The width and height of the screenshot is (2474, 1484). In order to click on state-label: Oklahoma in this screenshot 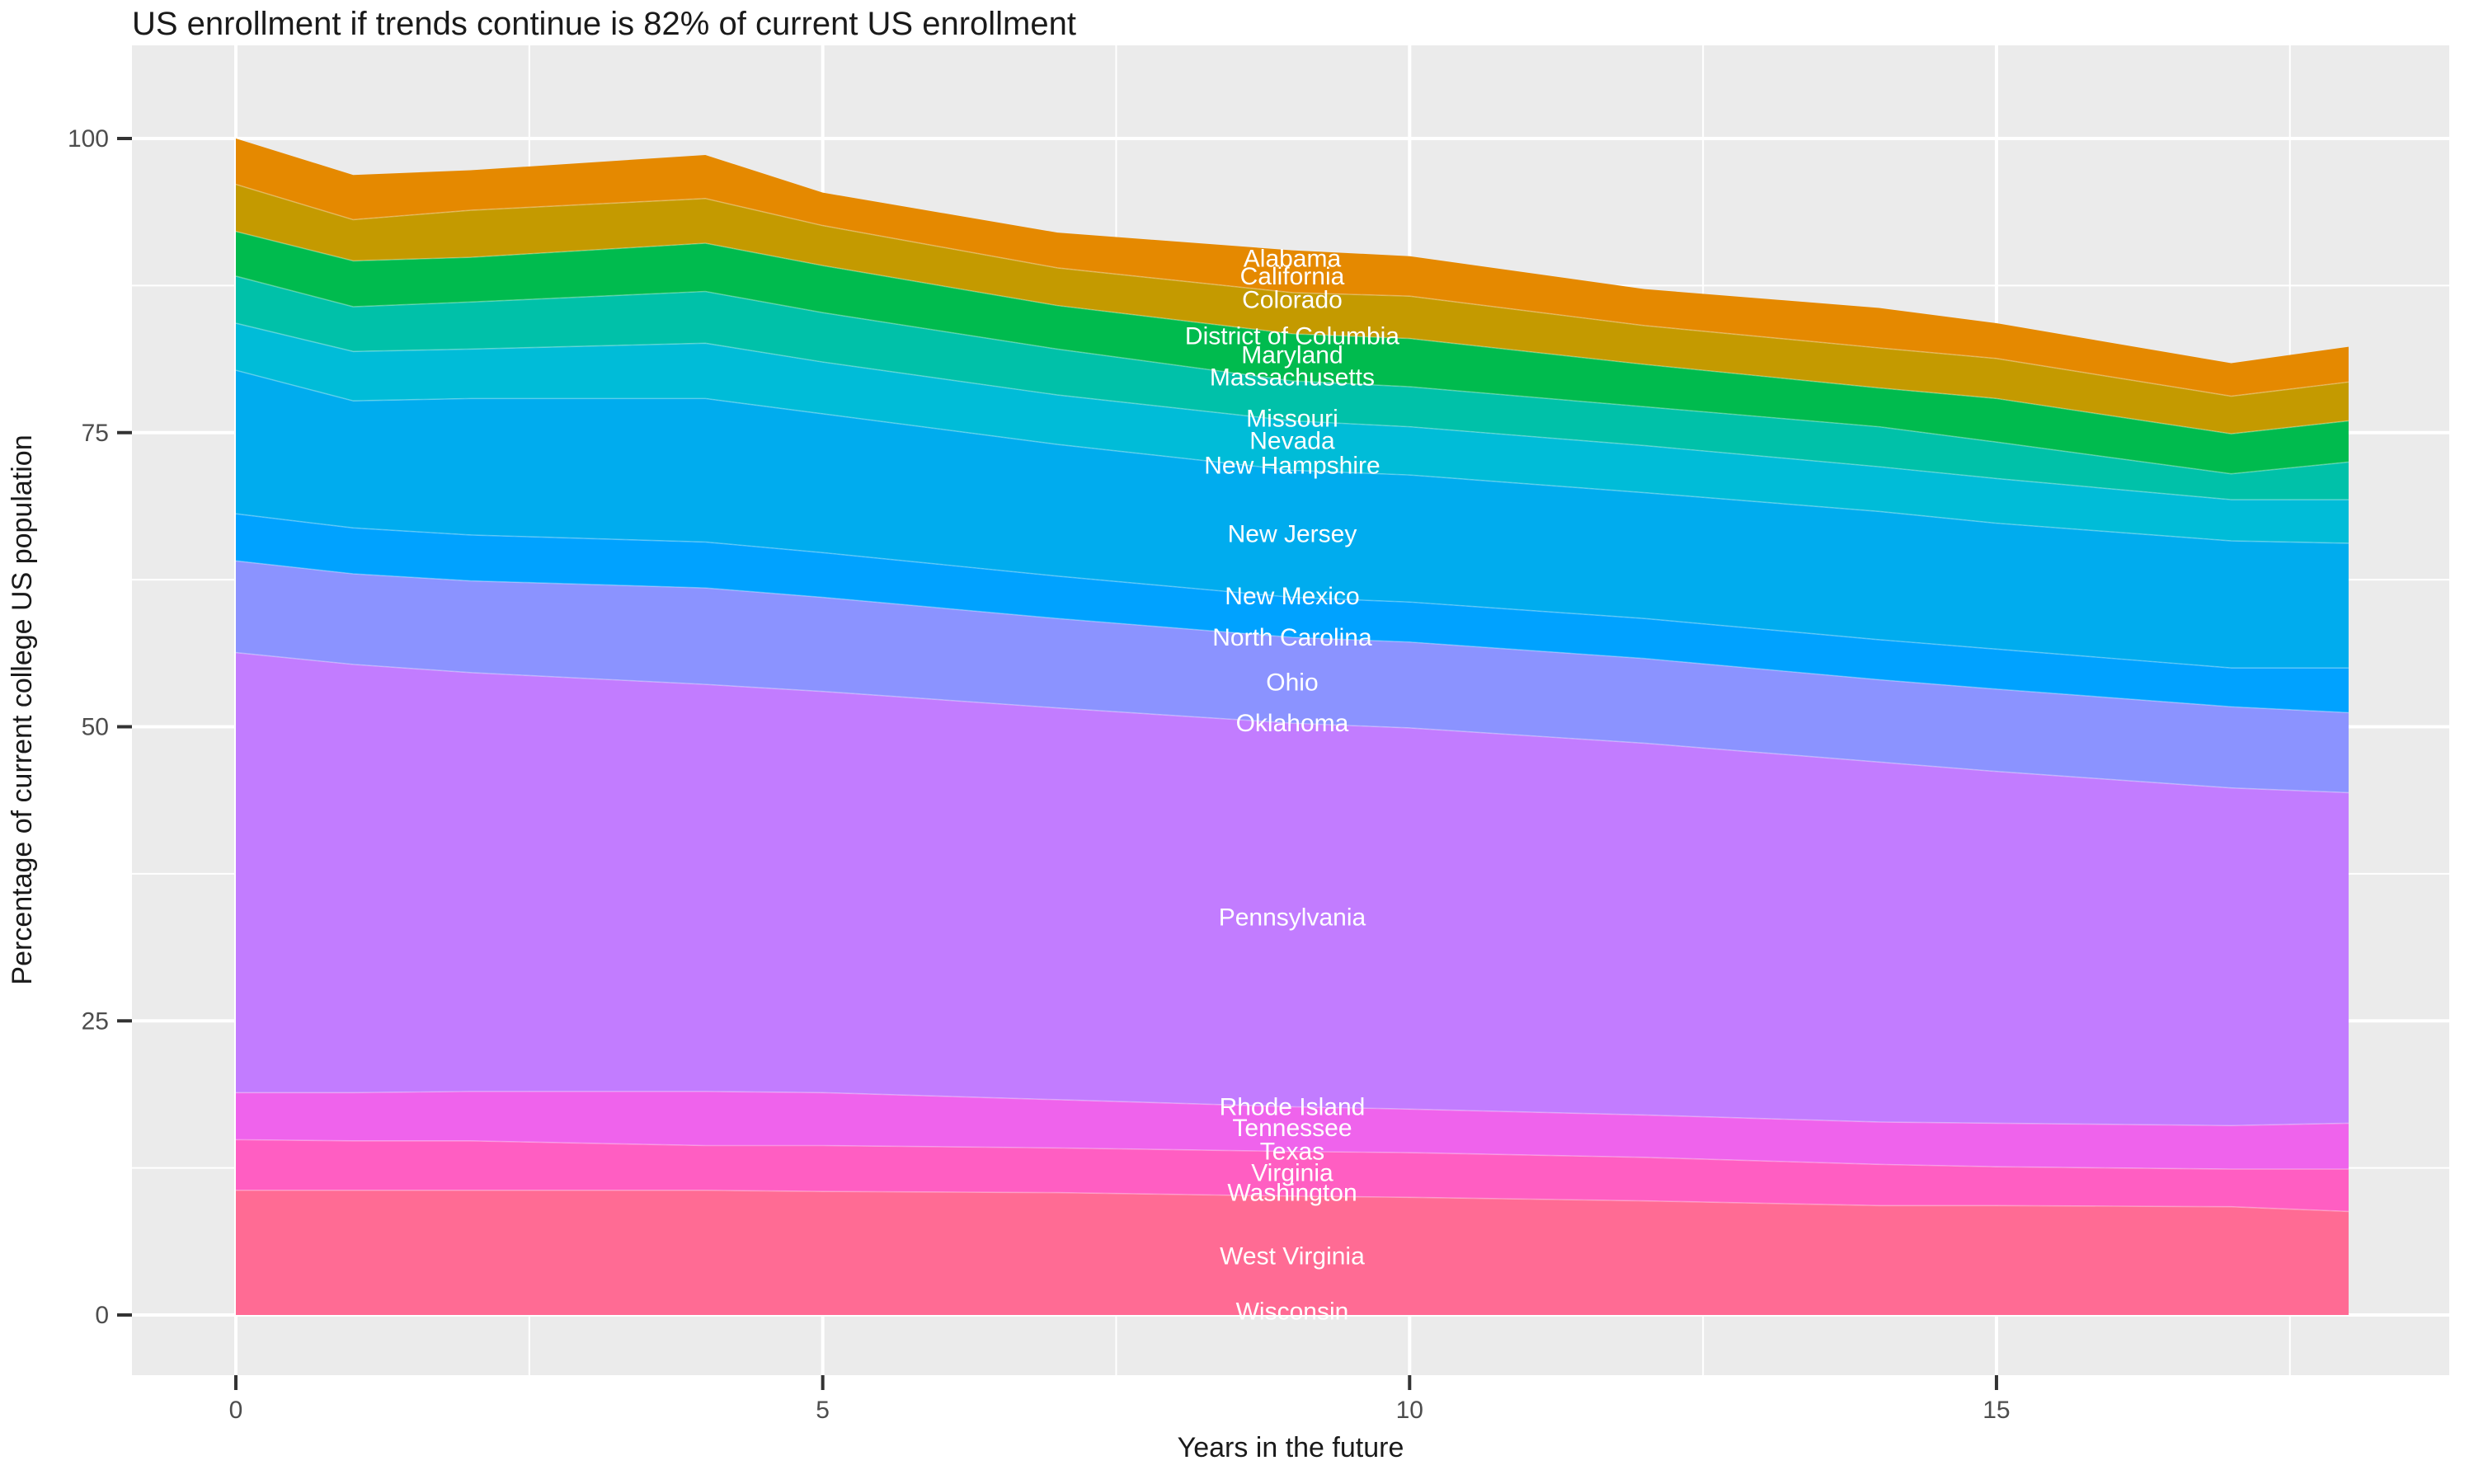, I will do `click(1292, 723)`.